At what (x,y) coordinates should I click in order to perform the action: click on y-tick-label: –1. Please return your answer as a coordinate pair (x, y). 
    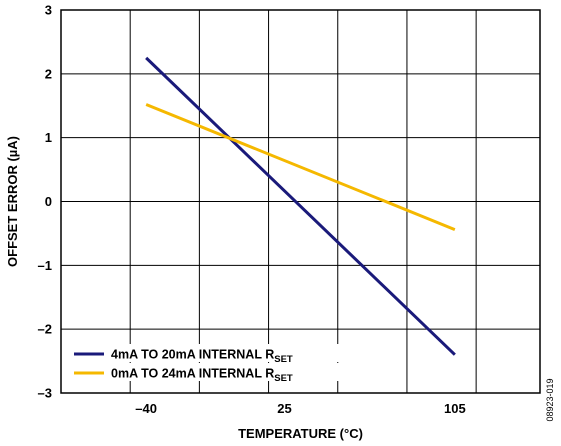
    Looking at the image, I should click on (45, 265).